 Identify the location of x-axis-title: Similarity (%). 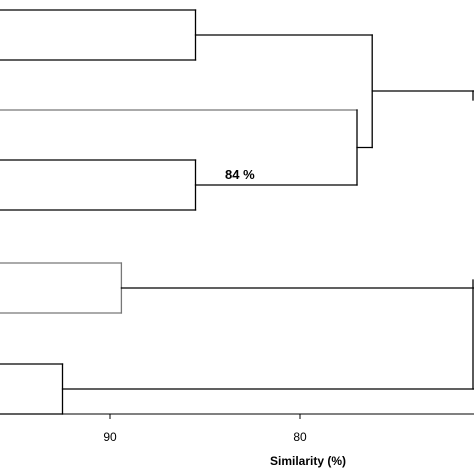
(308, 461).